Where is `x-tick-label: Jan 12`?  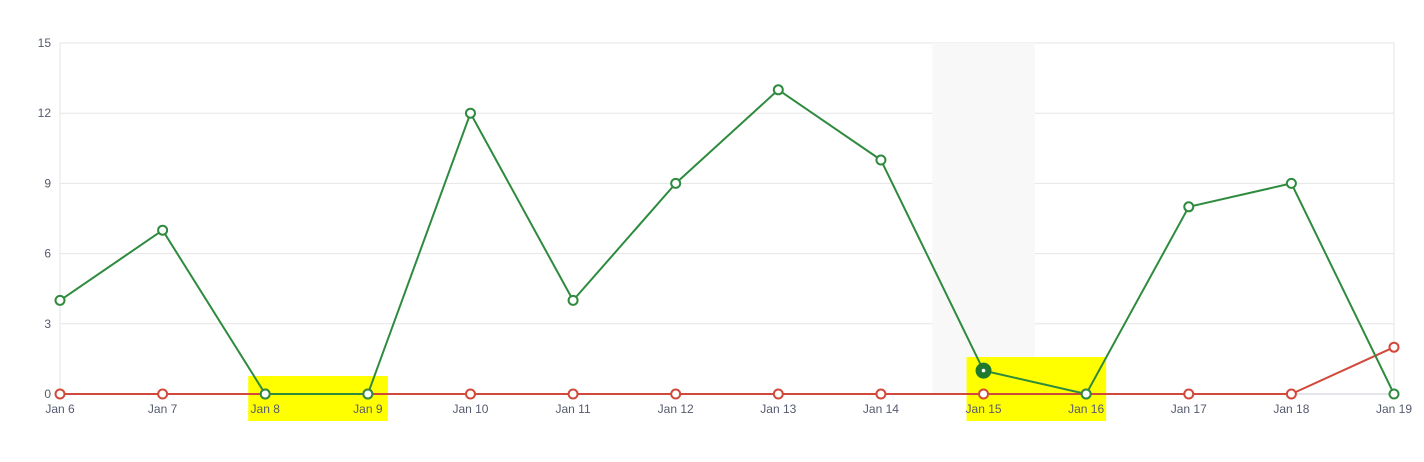 x-tick-label: Jan 12 is located at coordinates (676, 409).